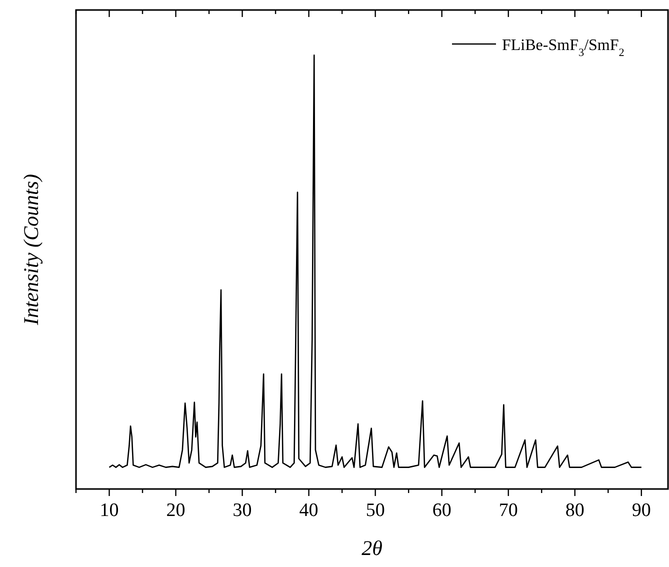 This screenshot has width=669, height=567. Describe the element at coordinates (375, 510) in the screenshot. I see `x-tick-label: 50` at that location.